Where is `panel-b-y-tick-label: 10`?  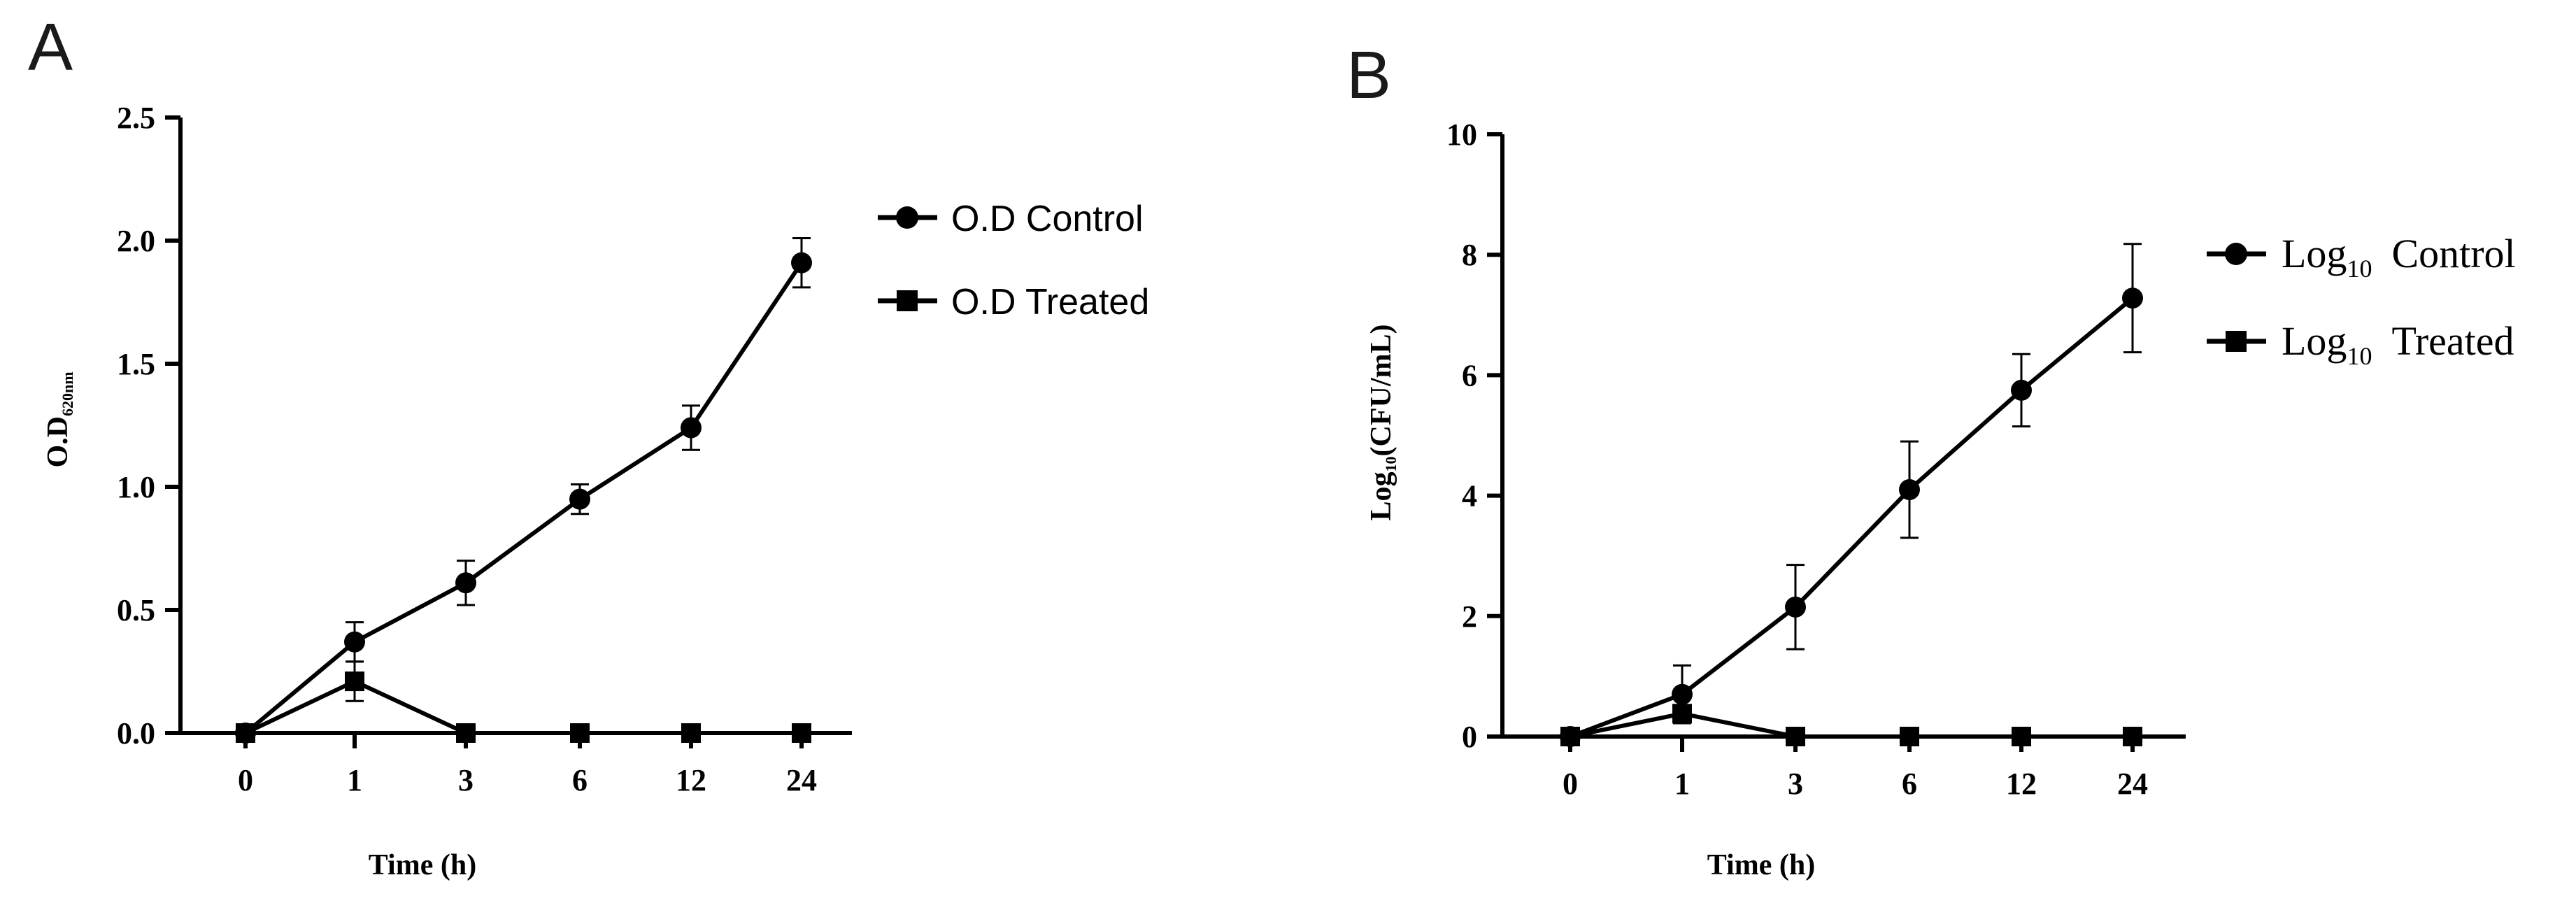
panel-b-y-tick-label: 10 is located at coordinates (1461, 135).